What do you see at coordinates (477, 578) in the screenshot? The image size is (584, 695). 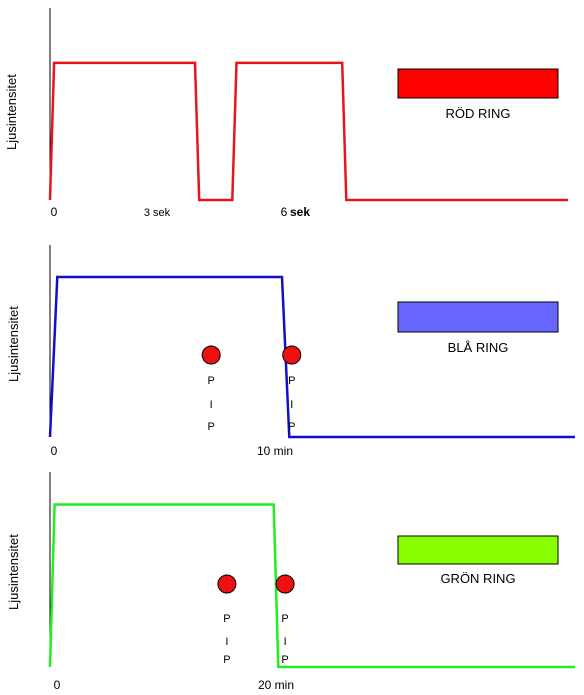 I see `legend-label: GRÖN RING` at bounding box center [477, 578].